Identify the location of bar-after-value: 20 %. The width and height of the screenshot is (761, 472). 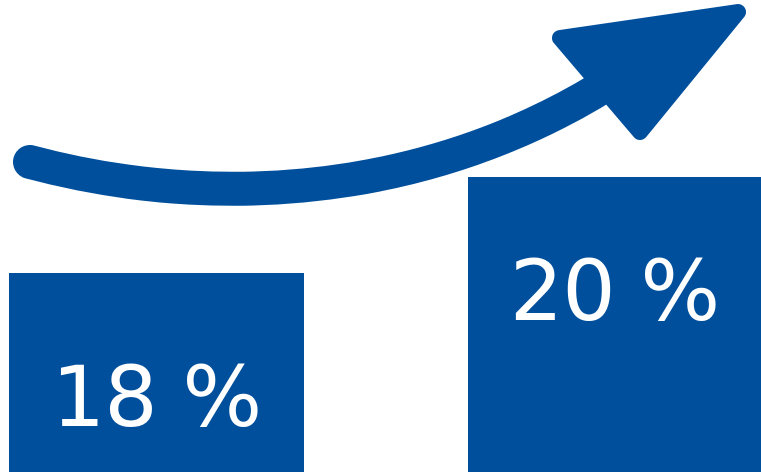
(614, 290).